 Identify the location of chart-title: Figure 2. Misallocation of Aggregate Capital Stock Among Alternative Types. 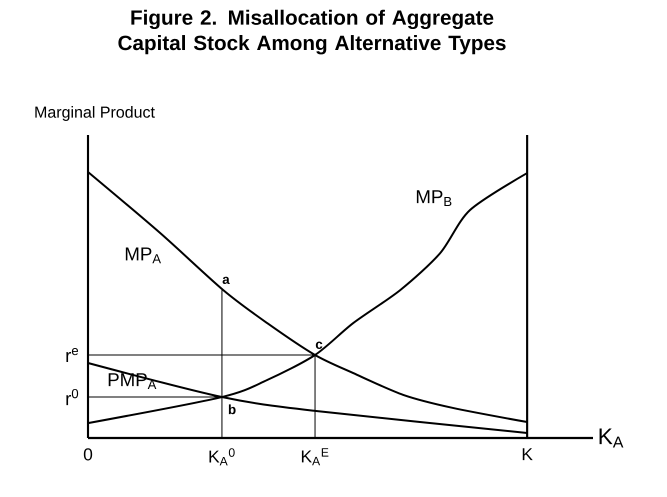
(312, 32).